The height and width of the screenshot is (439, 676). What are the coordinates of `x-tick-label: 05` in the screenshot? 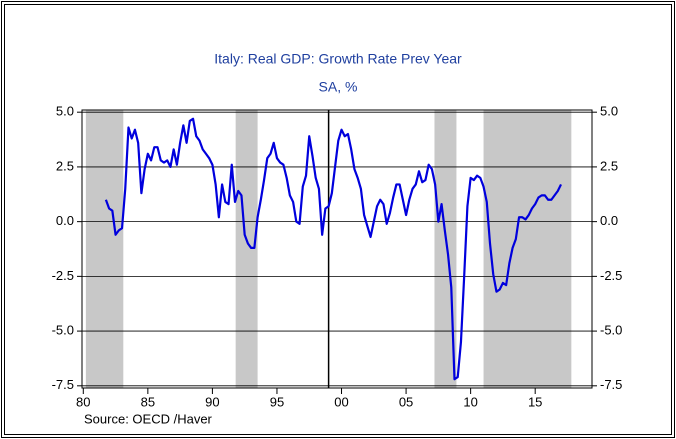 It's located at (406, 401).